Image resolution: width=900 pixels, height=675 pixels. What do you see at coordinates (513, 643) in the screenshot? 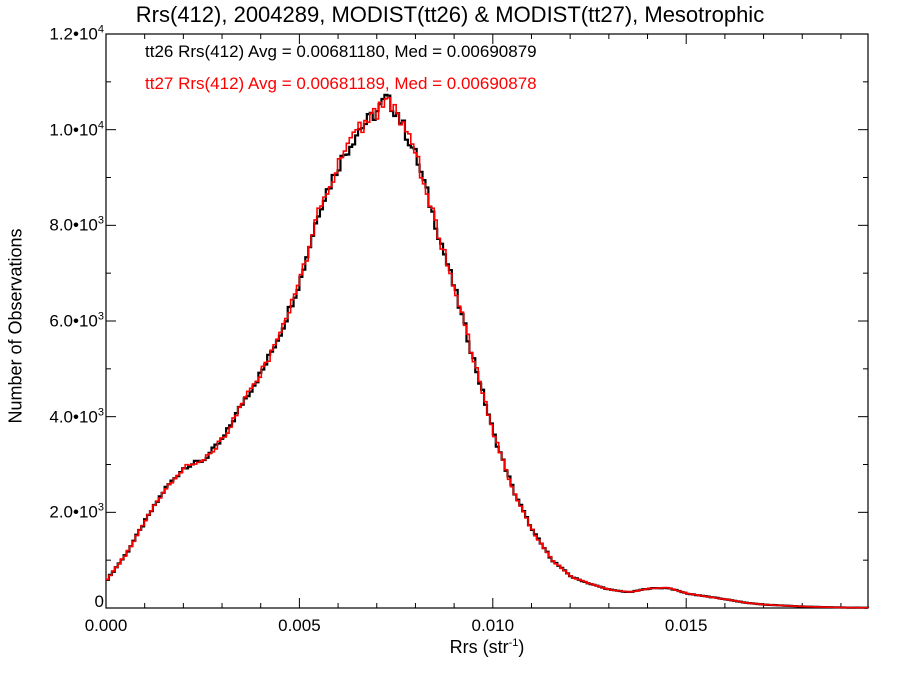
I see `x-axis-label-sup: -1` at bounding box center [513, 643].